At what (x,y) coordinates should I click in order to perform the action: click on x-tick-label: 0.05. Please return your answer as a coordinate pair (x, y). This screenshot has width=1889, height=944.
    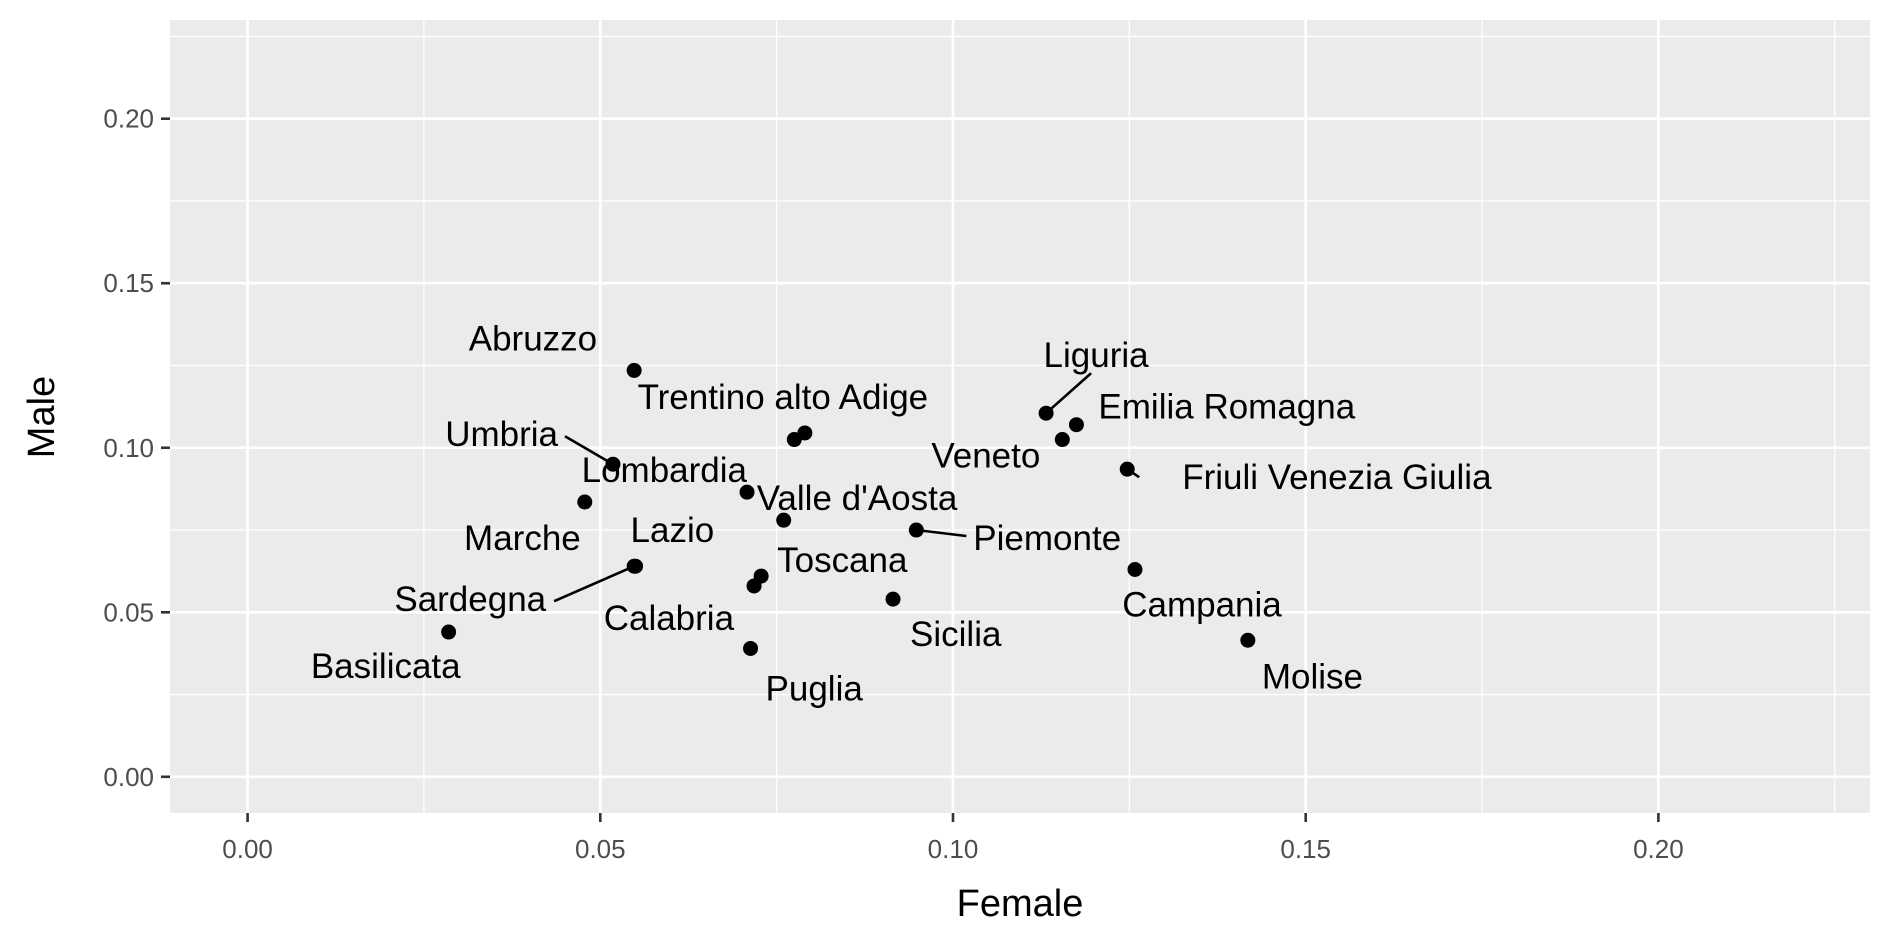
    Looking at the image, I should click on (600, 849).